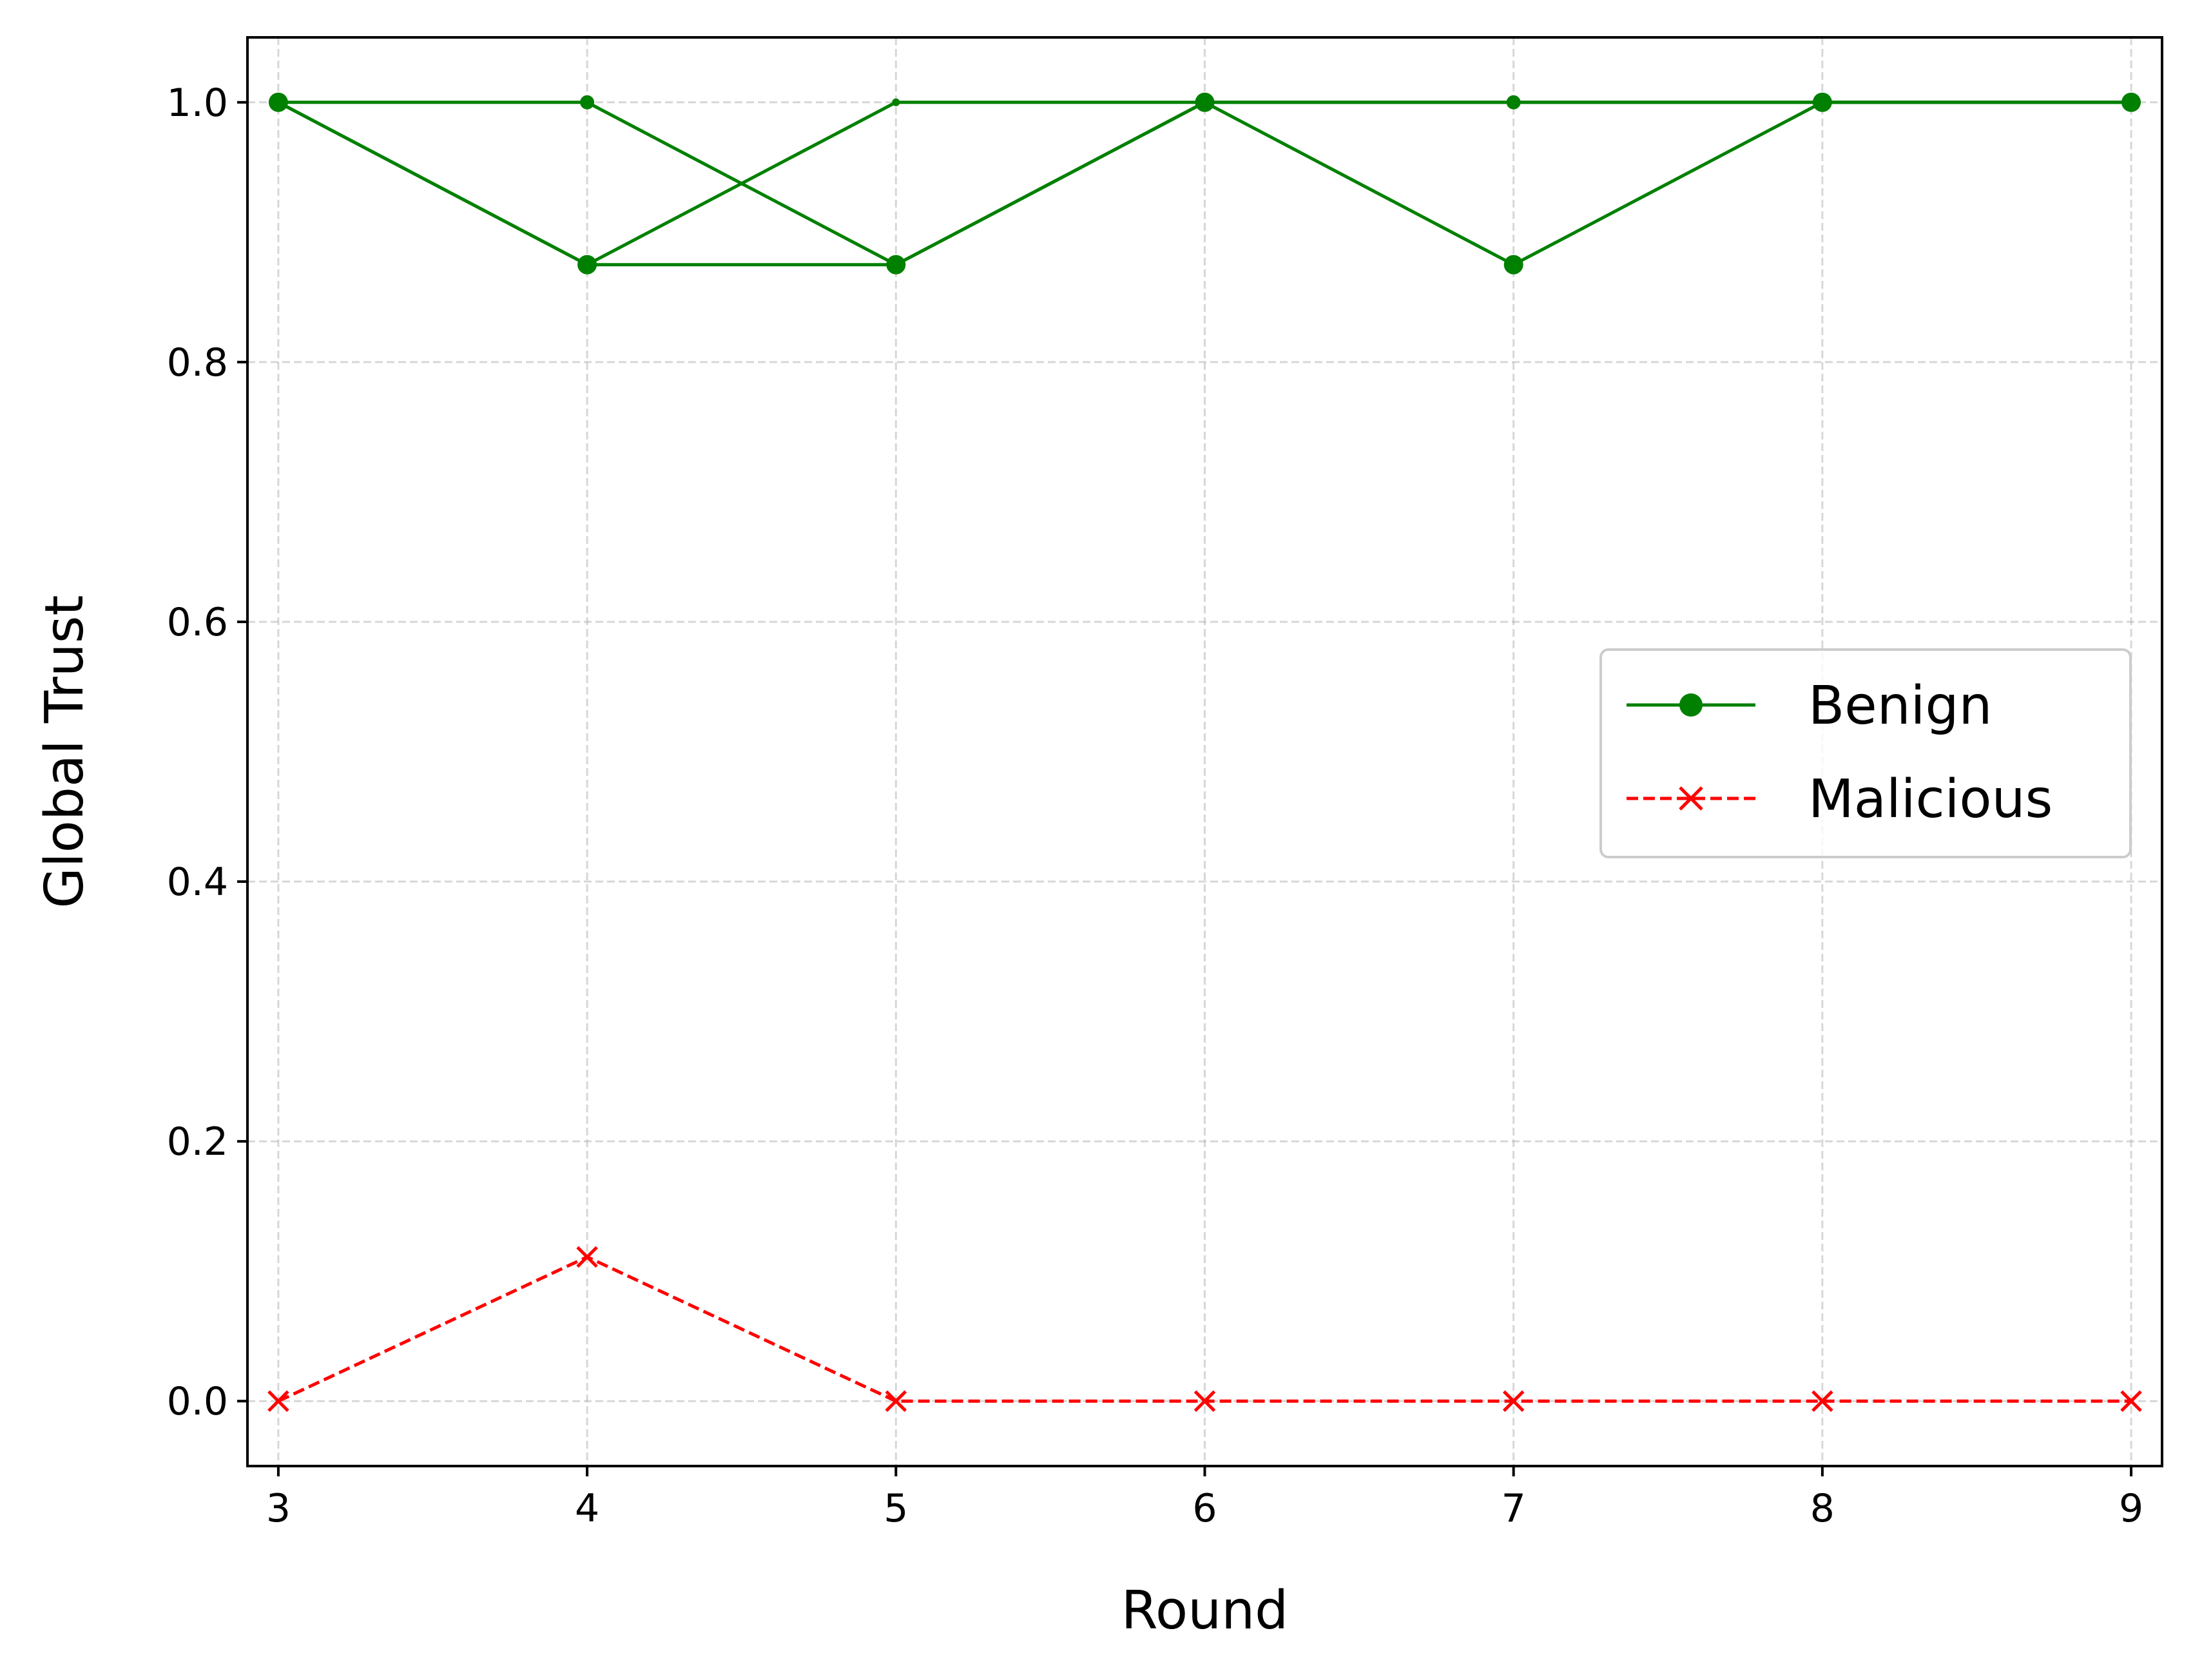  I want to click on y-tick-label: 0.0, so click(197, 1402).